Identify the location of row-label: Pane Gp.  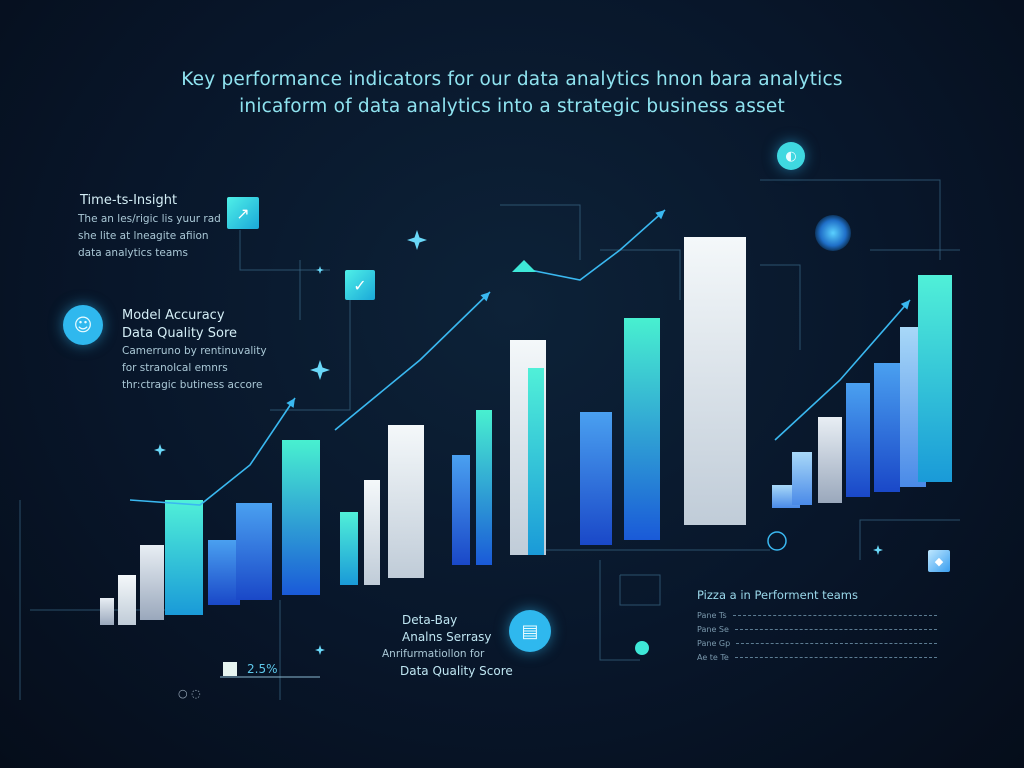
(714, 643).